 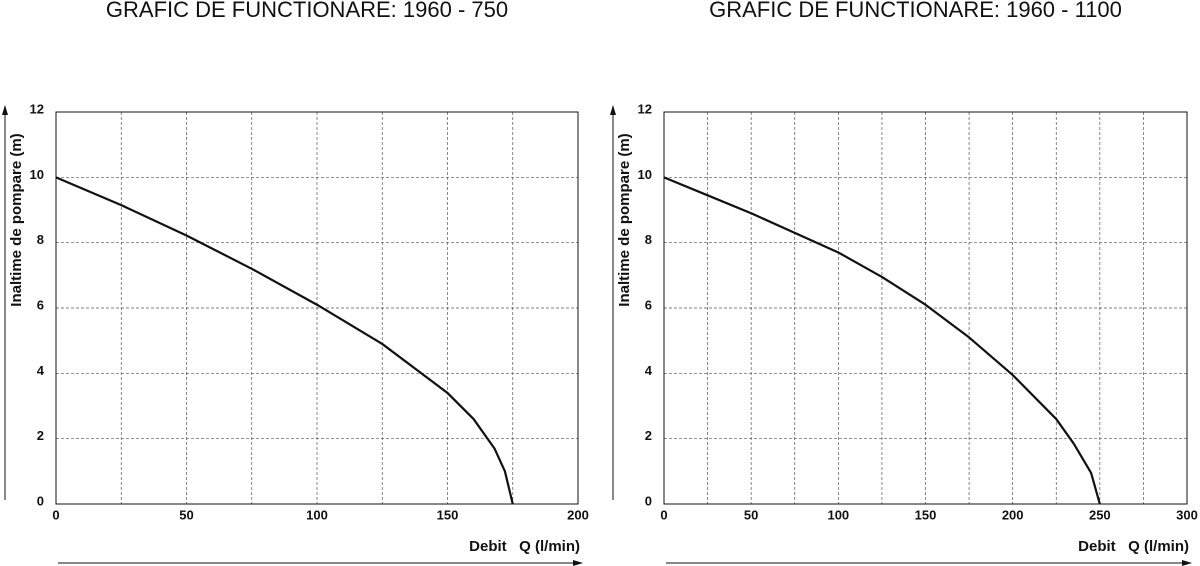 What do you see at coordinates (1187, 514) in the screenshot?
I see `x-tick-label: 300` at bounding box center [1187, 514].